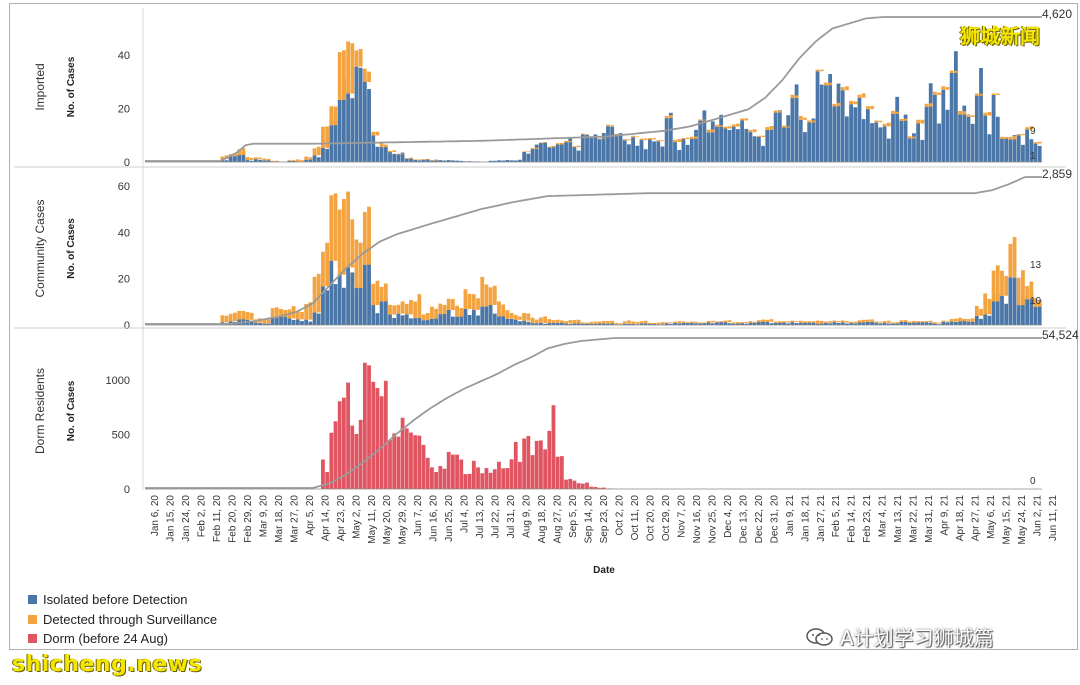 The image size is (1080, 685). What do you see at coordinates (122, 600) in the screenshot?
I see `legend-item-isolated: Isolated before Detection` at bounding box center [122, 600].